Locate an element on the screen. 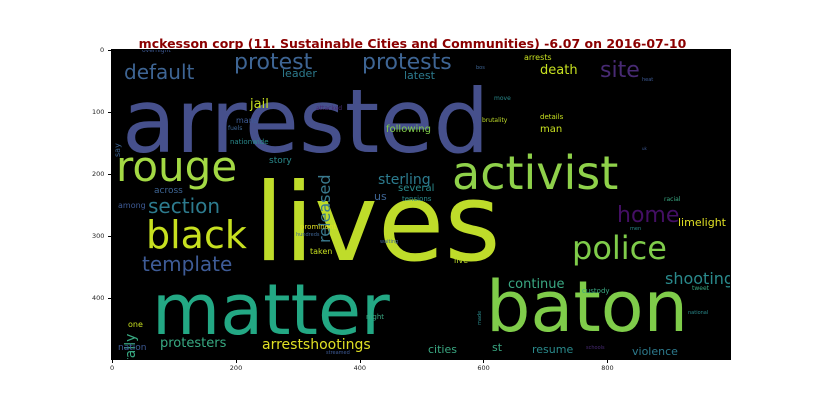 Image resolution: width=825 pixels, height=412 pixels. word-continue: continue is located at coordinates (536, 284).